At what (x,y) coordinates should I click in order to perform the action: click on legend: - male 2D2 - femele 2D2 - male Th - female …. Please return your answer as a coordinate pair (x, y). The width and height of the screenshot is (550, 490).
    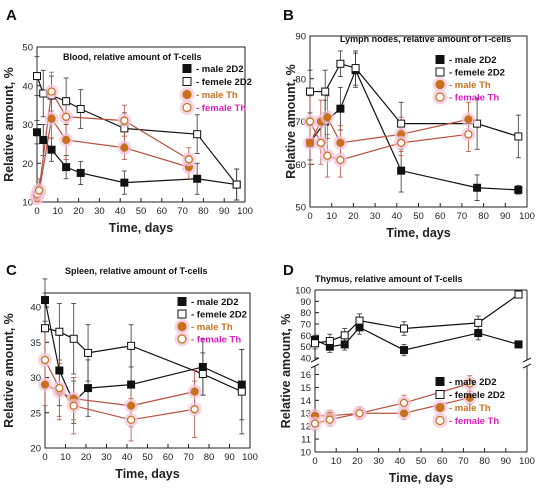
    Looking at the image, I should click on (215, 89).